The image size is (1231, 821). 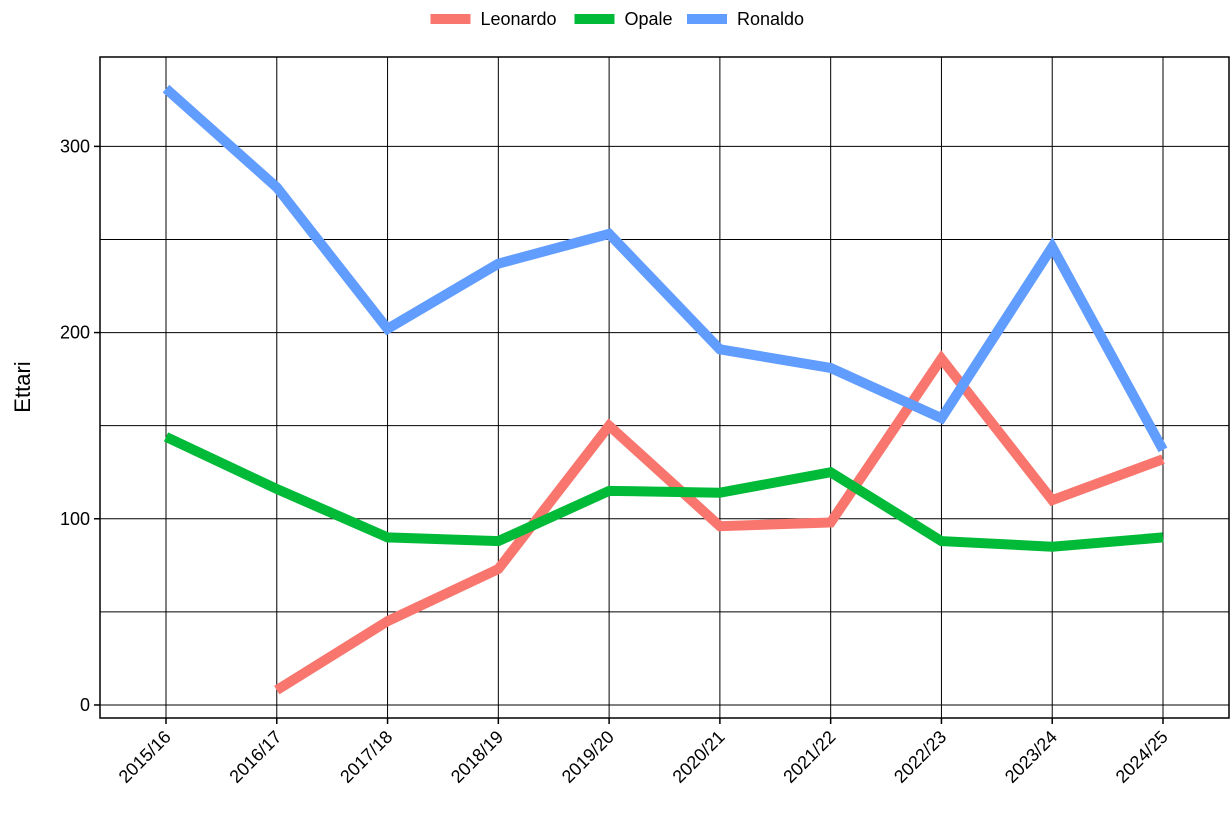 What do you see at coordinates (85, 705) in the screenshot?
I see `y-tick-label: 0` at bounding box center [85, 705].